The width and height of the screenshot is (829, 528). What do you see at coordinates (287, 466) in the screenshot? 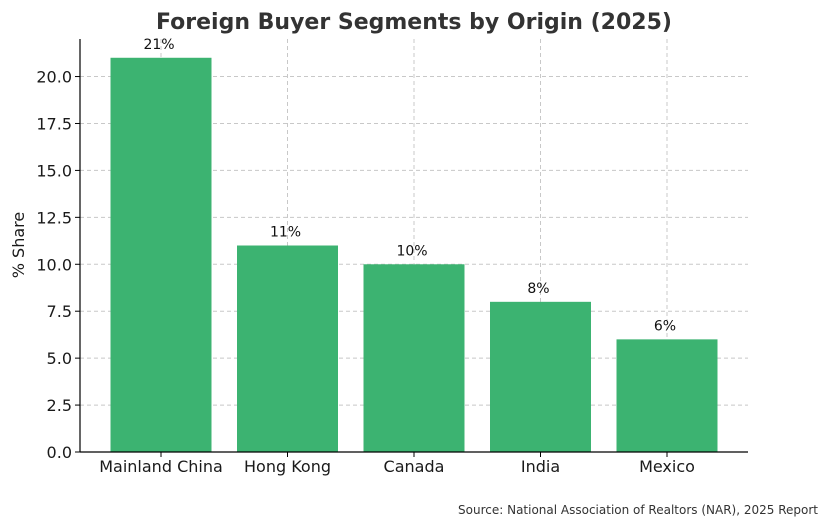
I see `x-tick-label: Hong Kong` at bounding box center [287, 466].